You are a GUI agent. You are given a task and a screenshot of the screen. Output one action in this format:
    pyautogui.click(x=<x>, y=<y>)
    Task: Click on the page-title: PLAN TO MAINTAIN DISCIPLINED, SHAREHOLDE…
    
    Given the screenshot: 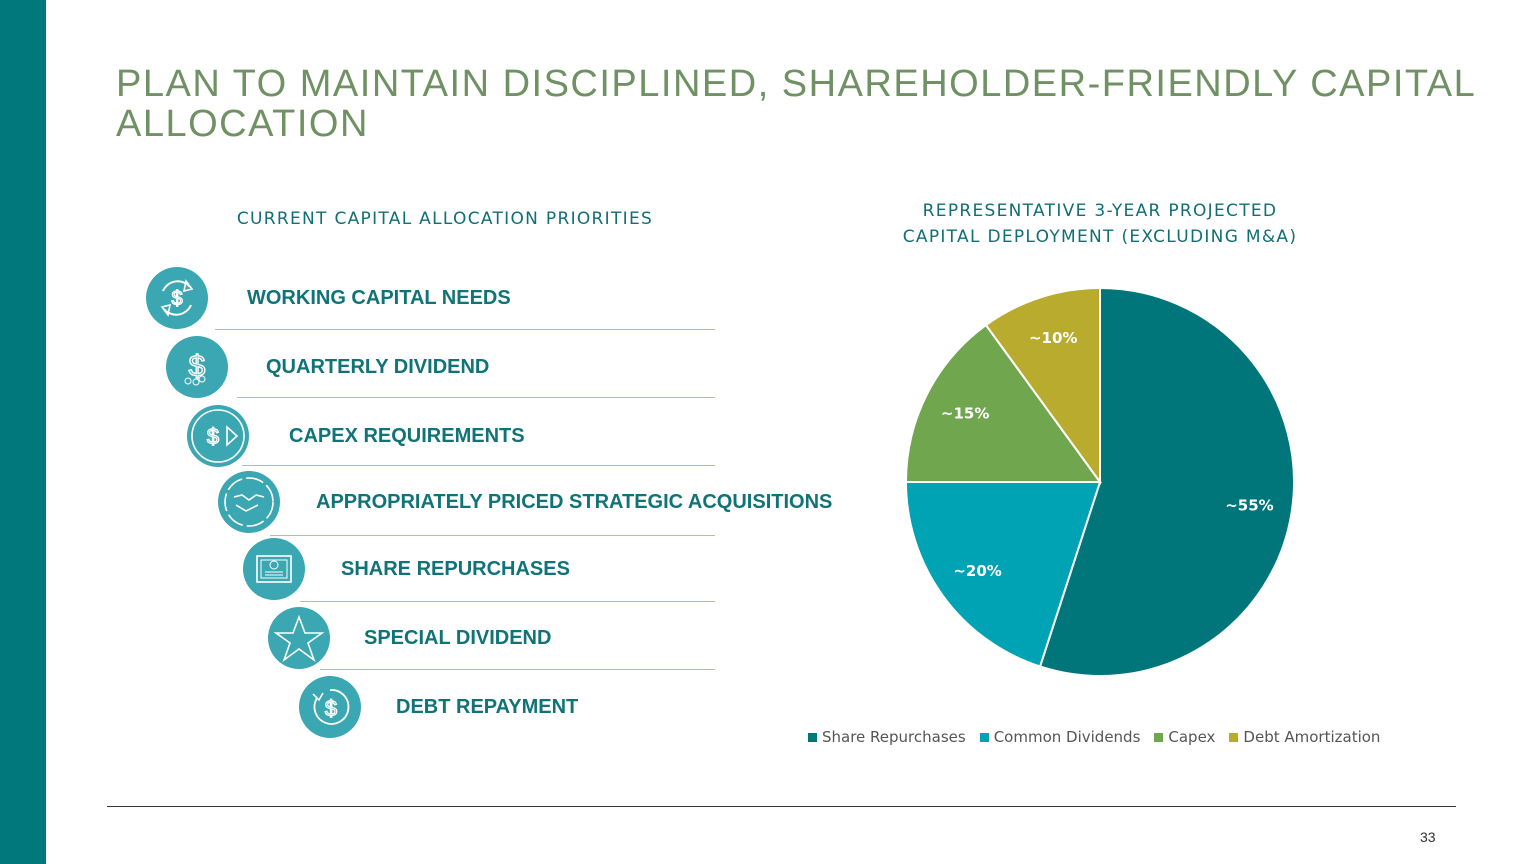 What is the action you would take?
    pyautogui.click(x=795, y=104)
    